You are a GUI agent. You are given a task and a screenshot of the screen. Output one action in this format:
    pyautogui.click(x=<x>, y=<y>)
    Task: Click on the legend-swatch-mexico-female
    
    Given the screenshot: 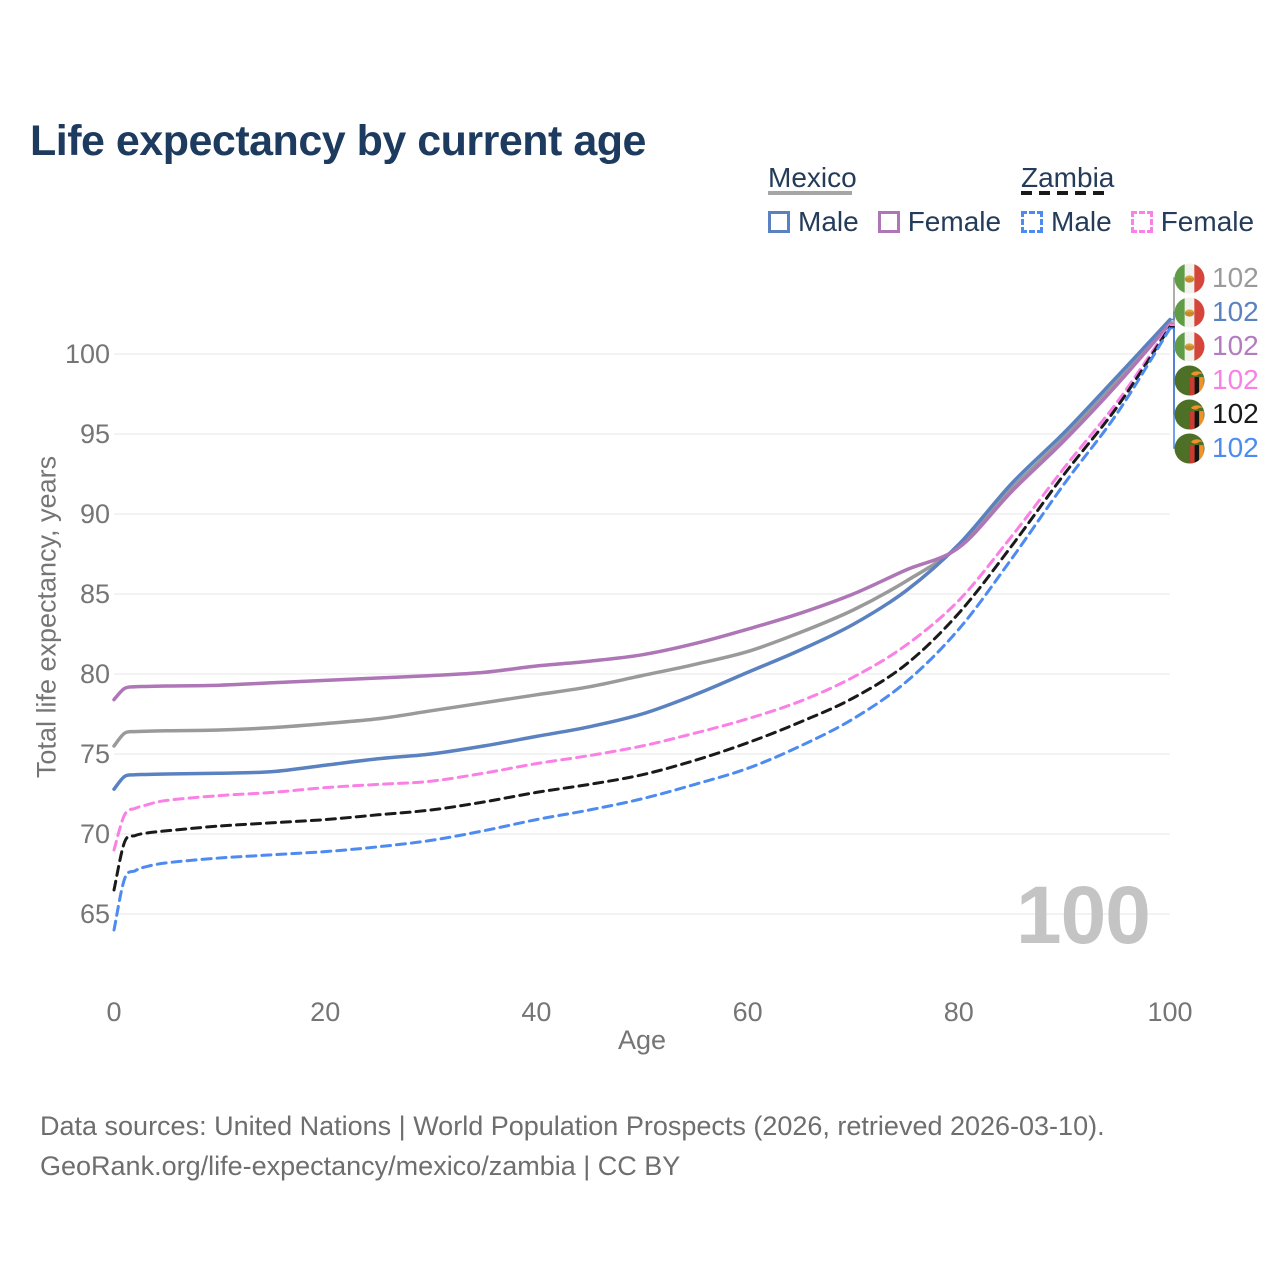 What is the action you would take?
    pyautogui.click(x=888, y=222)
    